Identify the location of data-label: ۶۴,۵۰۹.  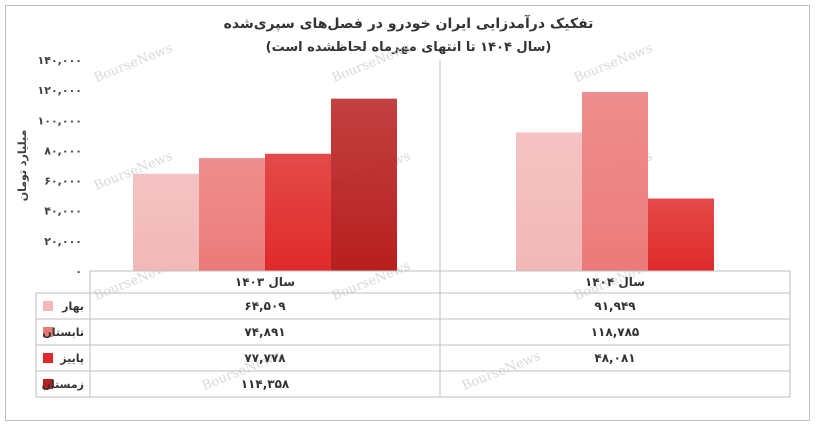
(265, 306).